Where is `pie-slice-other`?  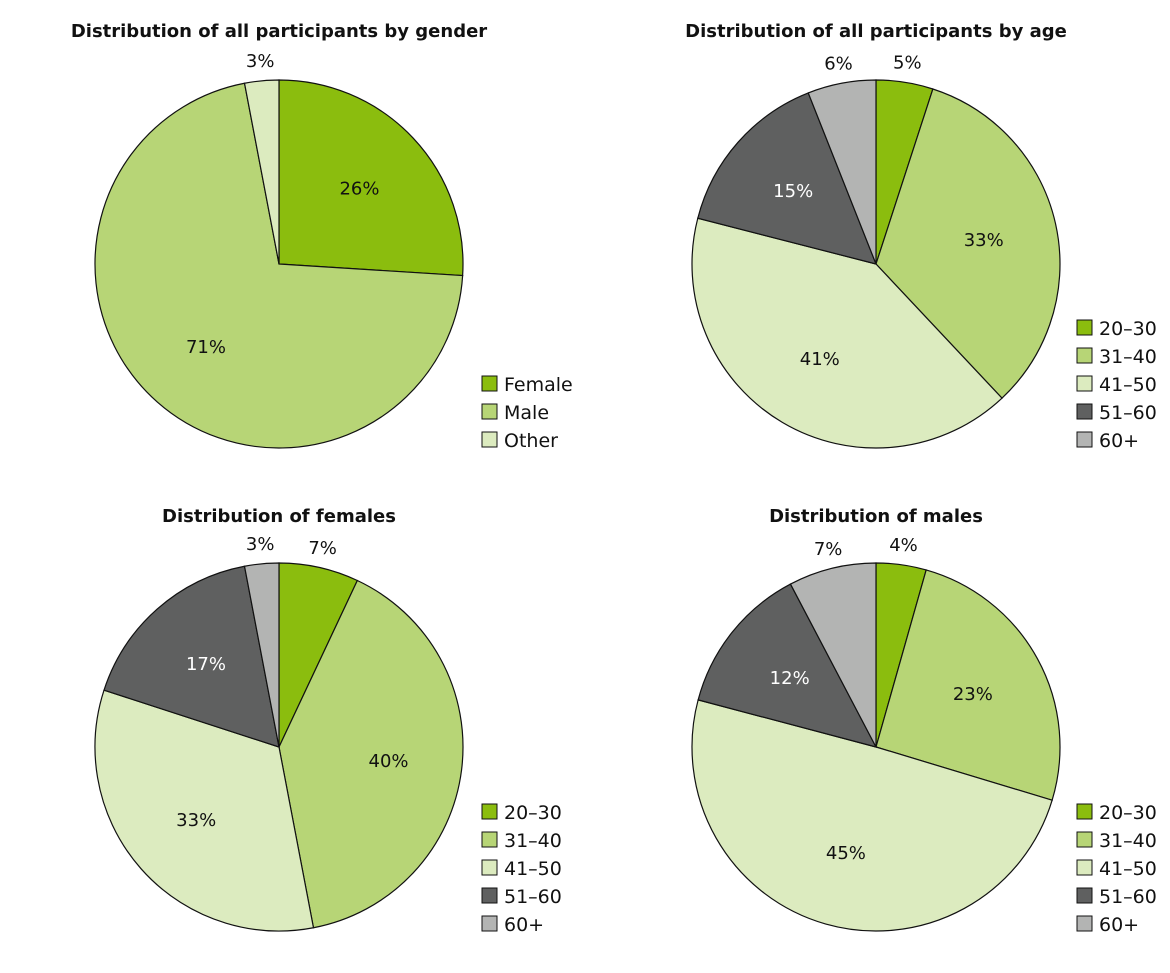
pie-slice-other is located at coordinates (261, 172).